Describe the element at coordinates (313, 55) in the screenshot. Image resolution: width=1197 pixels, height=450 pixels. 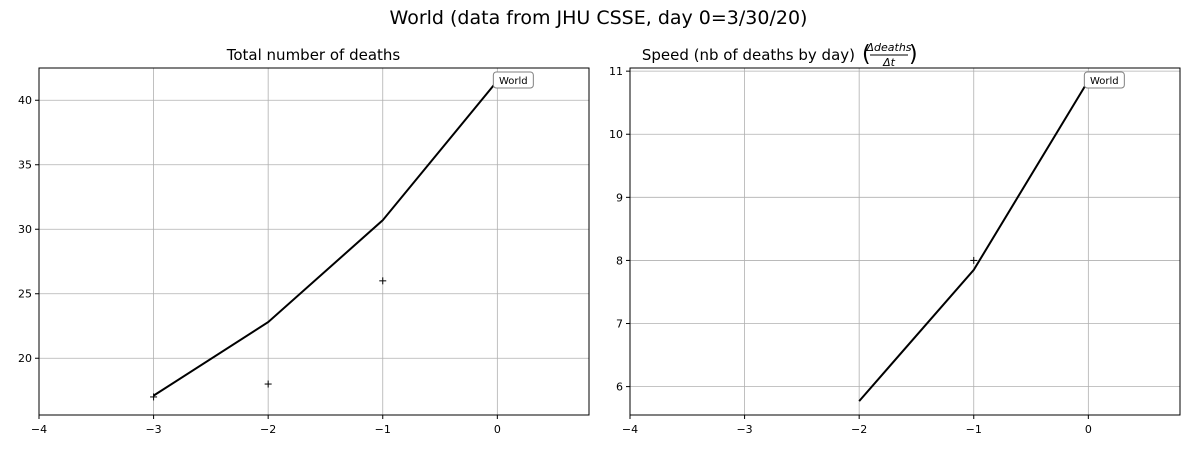
I see `chart-title: Total number of deaths` at that location.